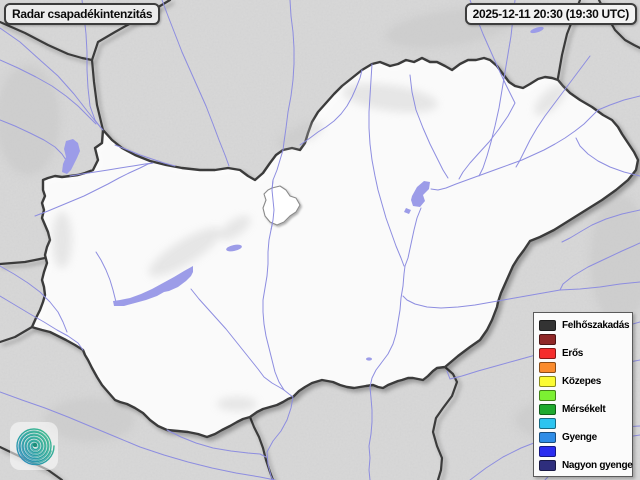  Describe the element at coordinates (71, 156) in the screenshot. I see `lake-ferto` at that location.